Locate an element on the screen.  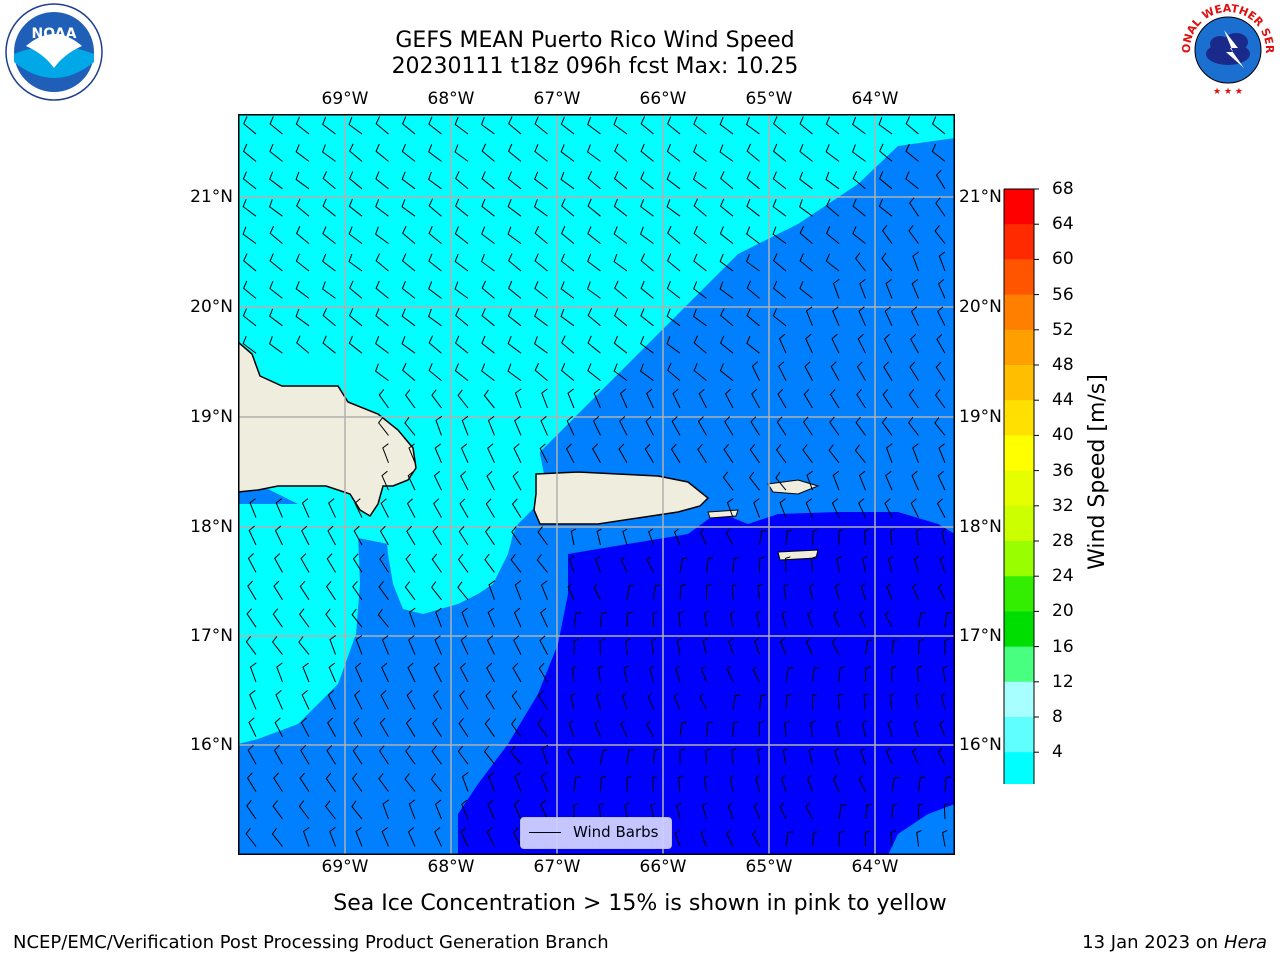
legend-label: Wind Barbs is located at coordinates (616, 832).